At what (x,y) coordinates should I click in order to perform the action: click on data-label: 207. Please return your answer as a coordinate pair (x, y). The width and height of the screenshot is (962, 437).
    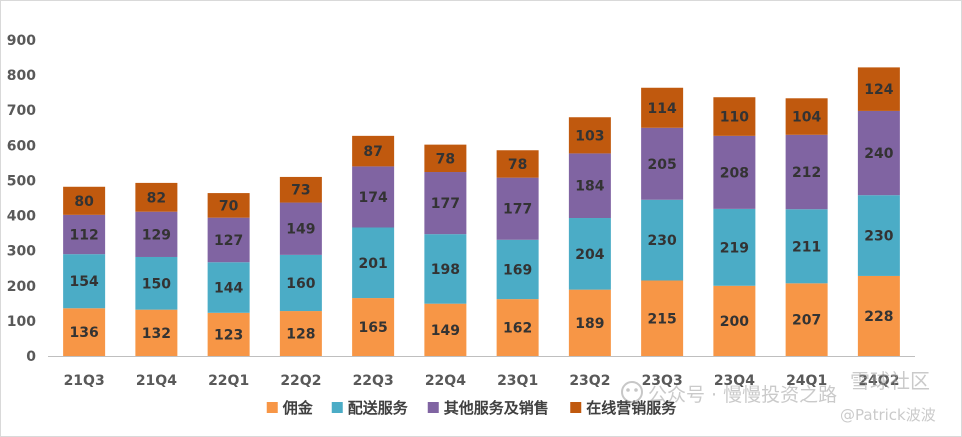
    Looking at the image, I should click on (806, 321).